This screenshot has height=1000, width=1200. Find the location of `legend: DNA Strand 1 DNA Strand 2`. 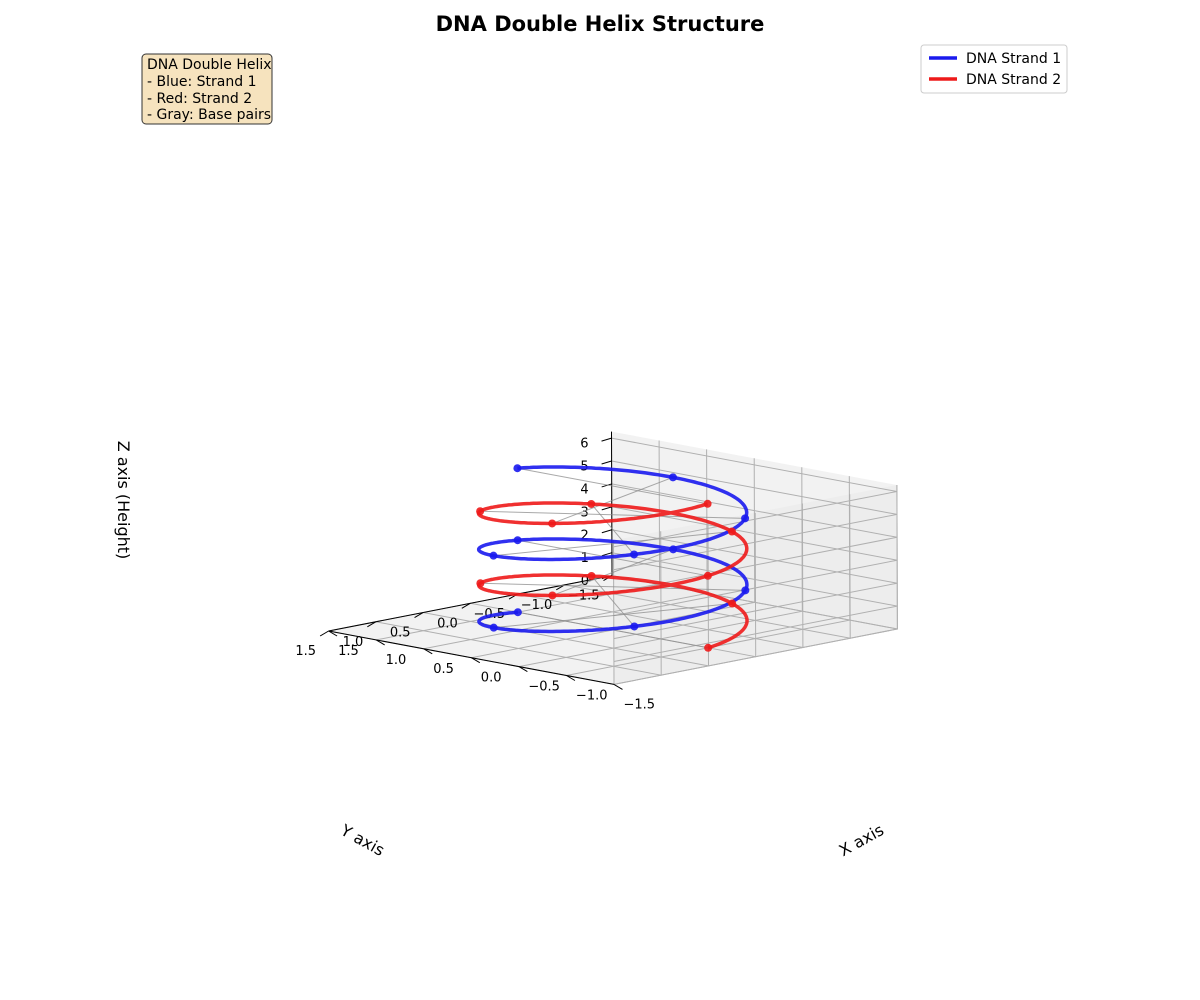

legend: DNA Strand 1 DNA Strand 2 is located at coordinates (994, 69).